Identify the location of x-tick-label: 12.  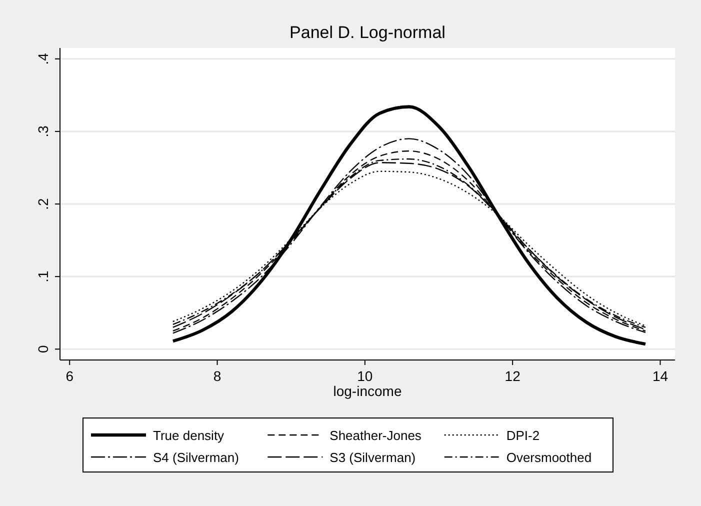
(512, 376).